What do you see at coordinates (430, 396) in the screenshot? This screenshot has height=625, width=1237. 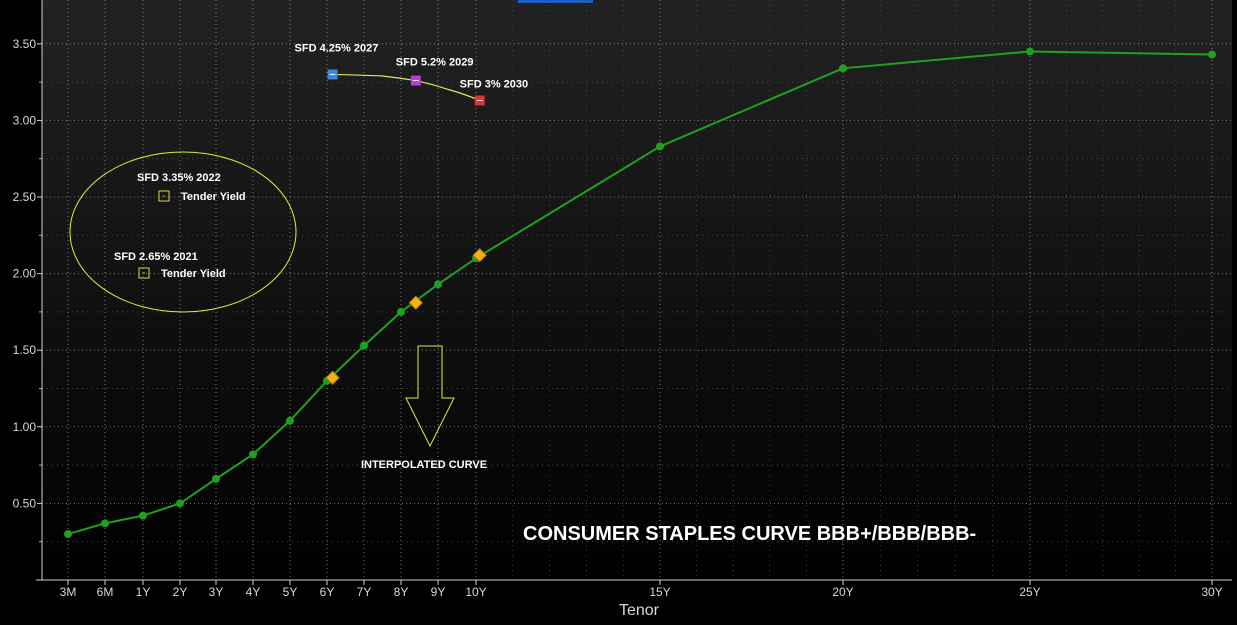 I see `down-arrow-icon` at bounding box center [430, 396].